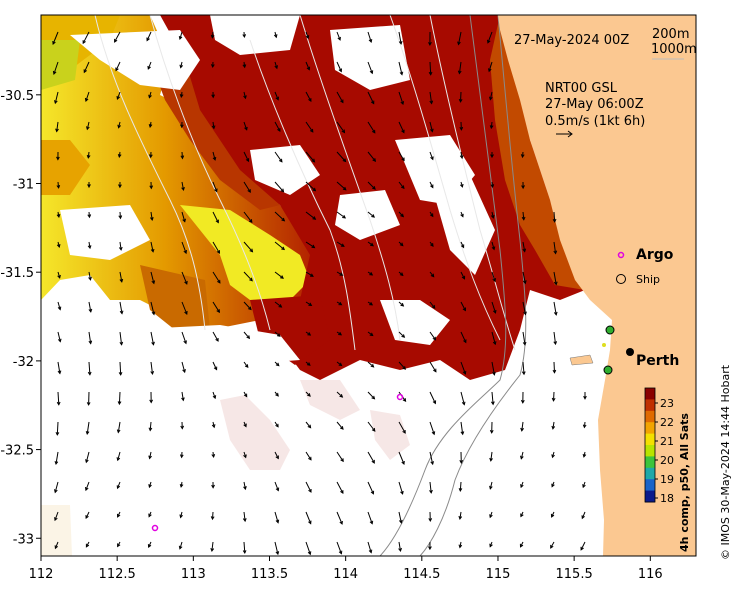 This screenshot has width=740, height=592. I want to click on colorbar-label: 22, so click(667, 422).